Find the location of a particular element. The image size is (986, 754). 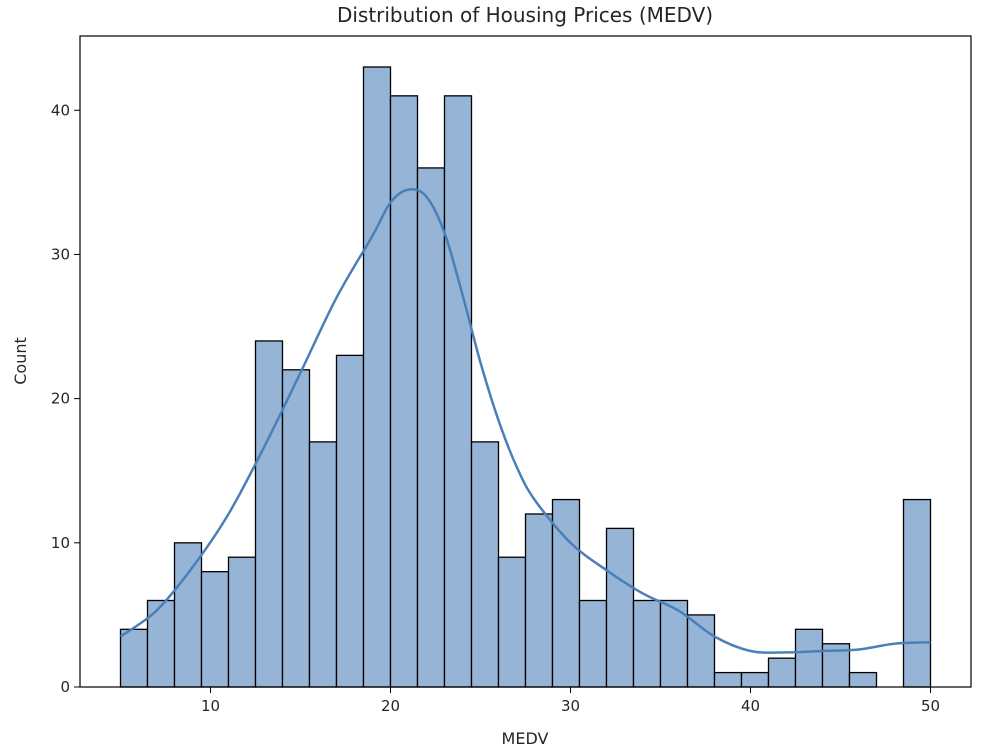

y-tick-label: 30 is located at coordinates (60, 254).